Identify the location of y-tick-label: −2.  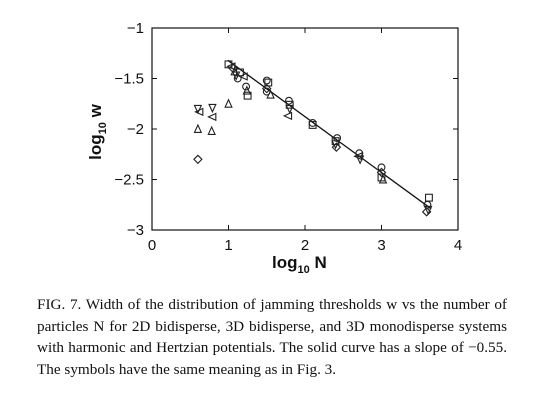
(135, 129).